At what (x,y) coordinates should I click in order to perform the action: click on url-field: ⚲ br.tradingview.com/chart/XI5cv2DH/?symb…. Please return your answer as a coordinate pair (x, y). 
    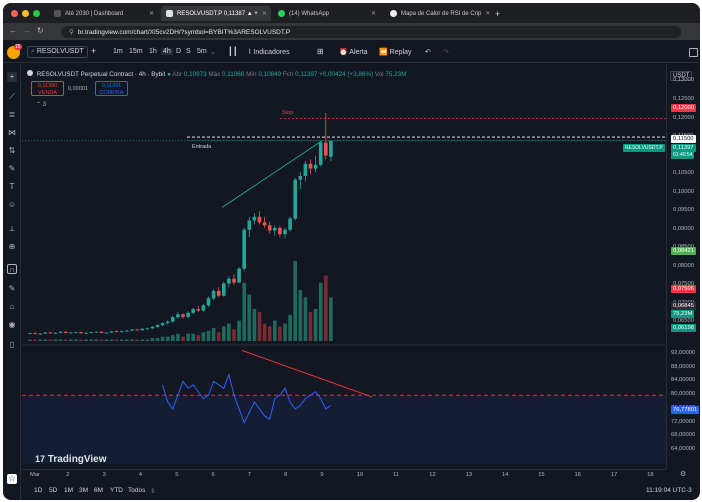
    Looking at the image, I should click on (371, 32).